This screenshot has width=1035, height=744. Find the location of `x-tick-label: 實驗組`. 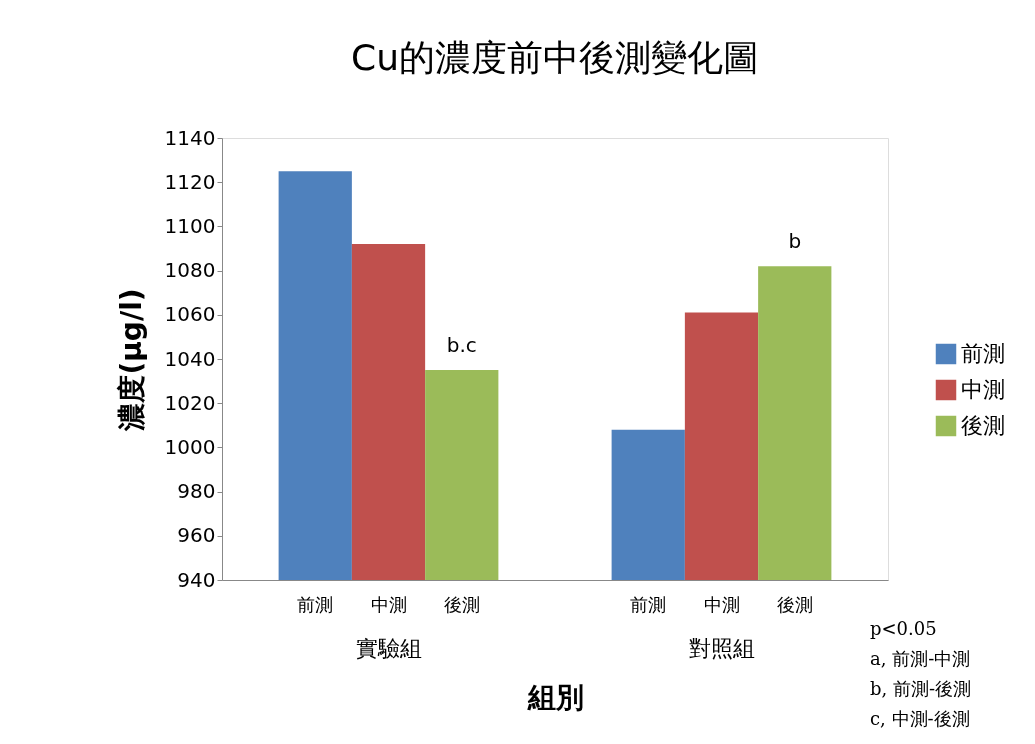

x-tick-label: 實驗組 is located at coordinates (388, 648).